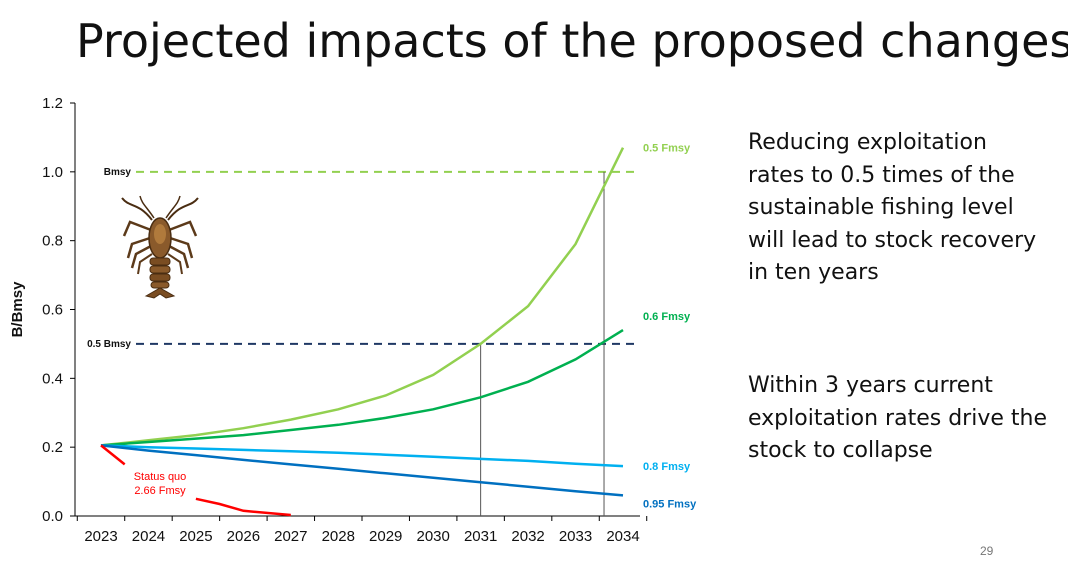 The width and height of the screenshot is (1068, 572). Describe the element at coordinates (243, 536) in the screenshot. I see `x-tick-label: 2026` at that location.